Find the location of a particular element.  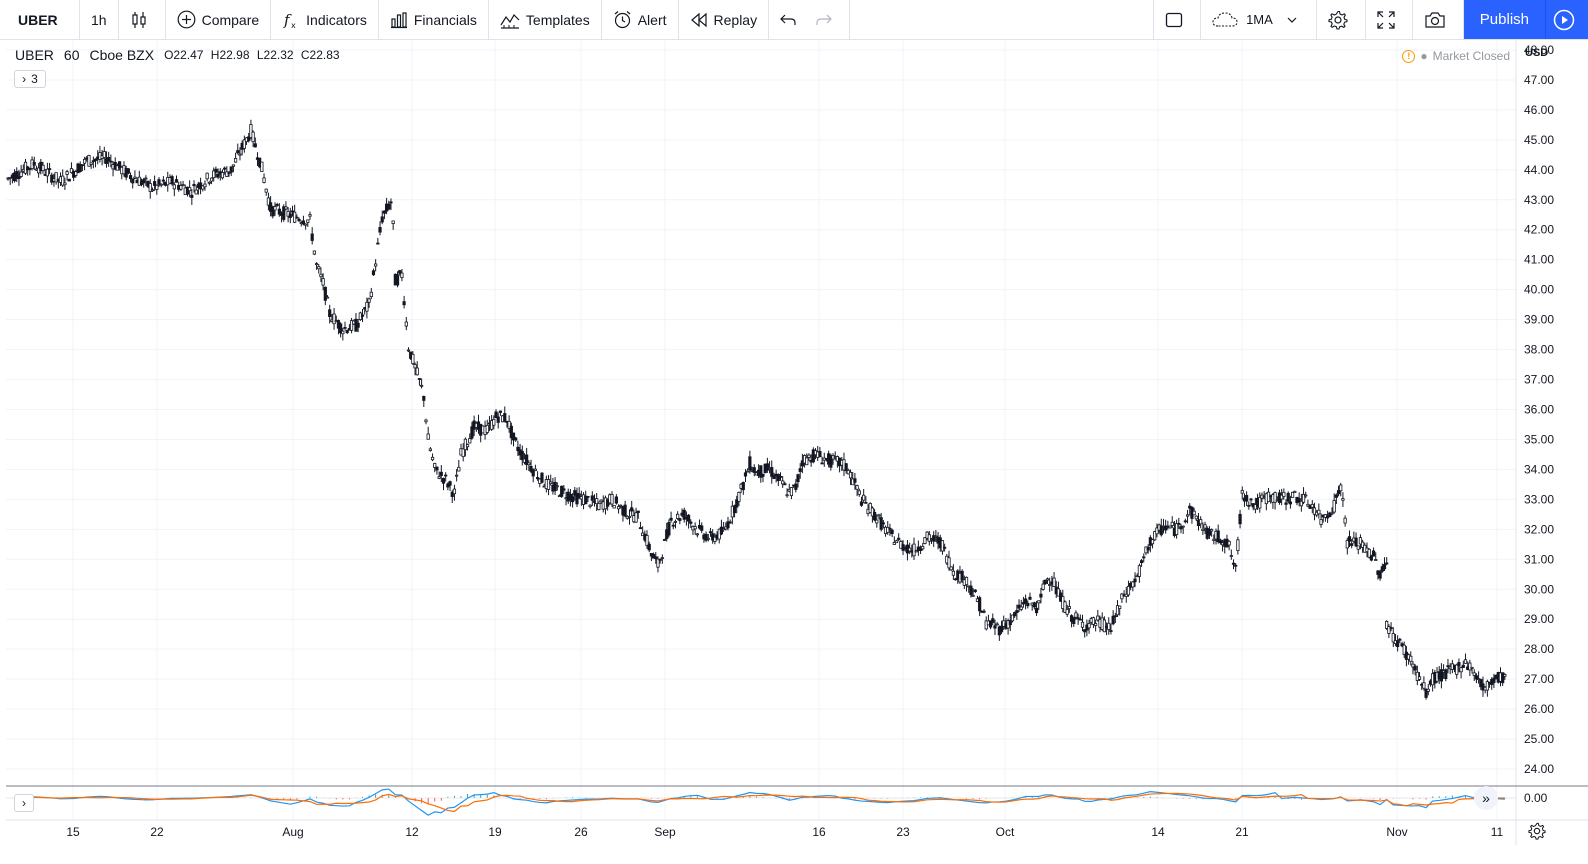

layout-button: 1MA is located at coordinates (1259, 19).